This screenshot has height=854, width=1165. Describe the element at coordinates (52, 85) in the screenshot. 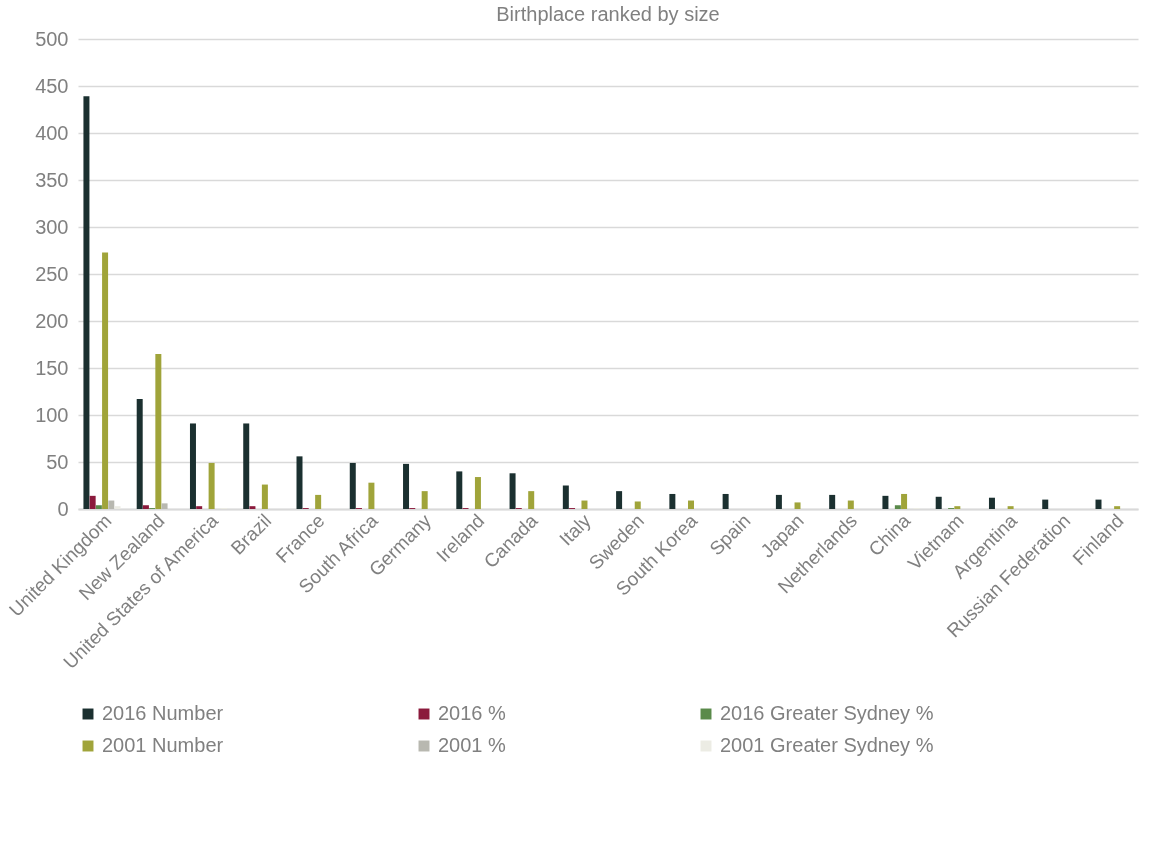

I see `y-tick-label: 450` at that location.